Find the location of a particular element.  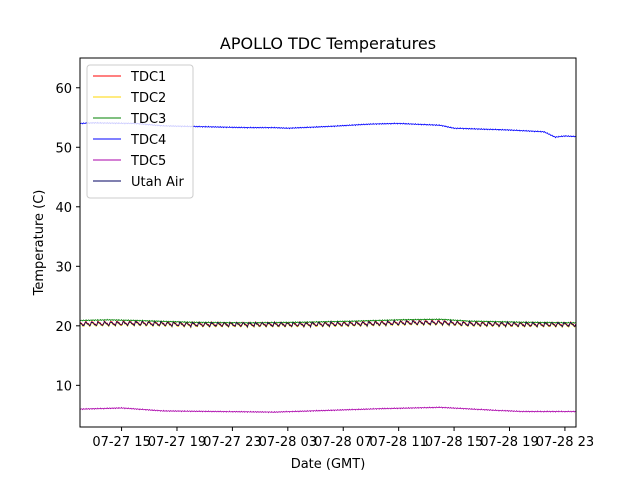

series-line-utah-air is located at coordinates (328, 324).